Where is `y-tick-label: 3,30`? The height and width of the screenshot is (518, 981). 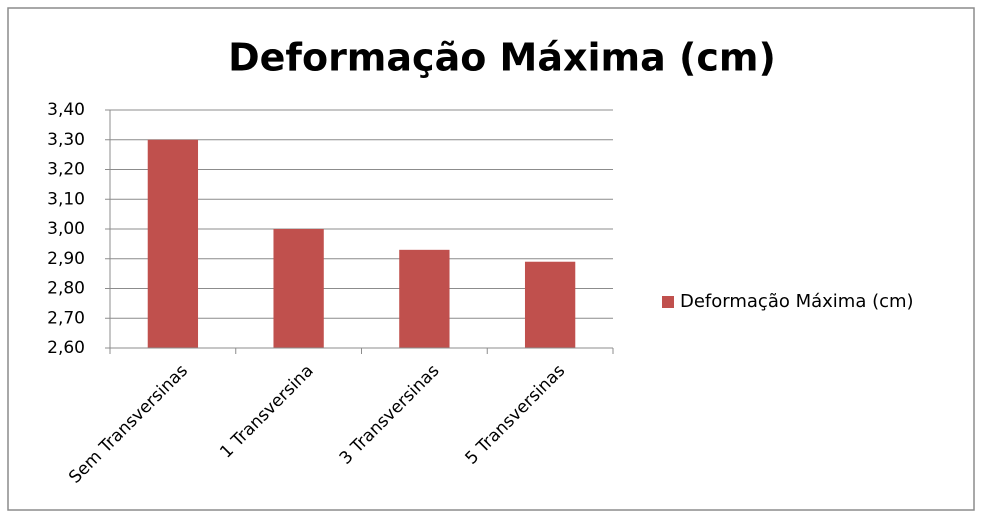 y-tick-label: 3,30 is located at coordinates (66, 140).